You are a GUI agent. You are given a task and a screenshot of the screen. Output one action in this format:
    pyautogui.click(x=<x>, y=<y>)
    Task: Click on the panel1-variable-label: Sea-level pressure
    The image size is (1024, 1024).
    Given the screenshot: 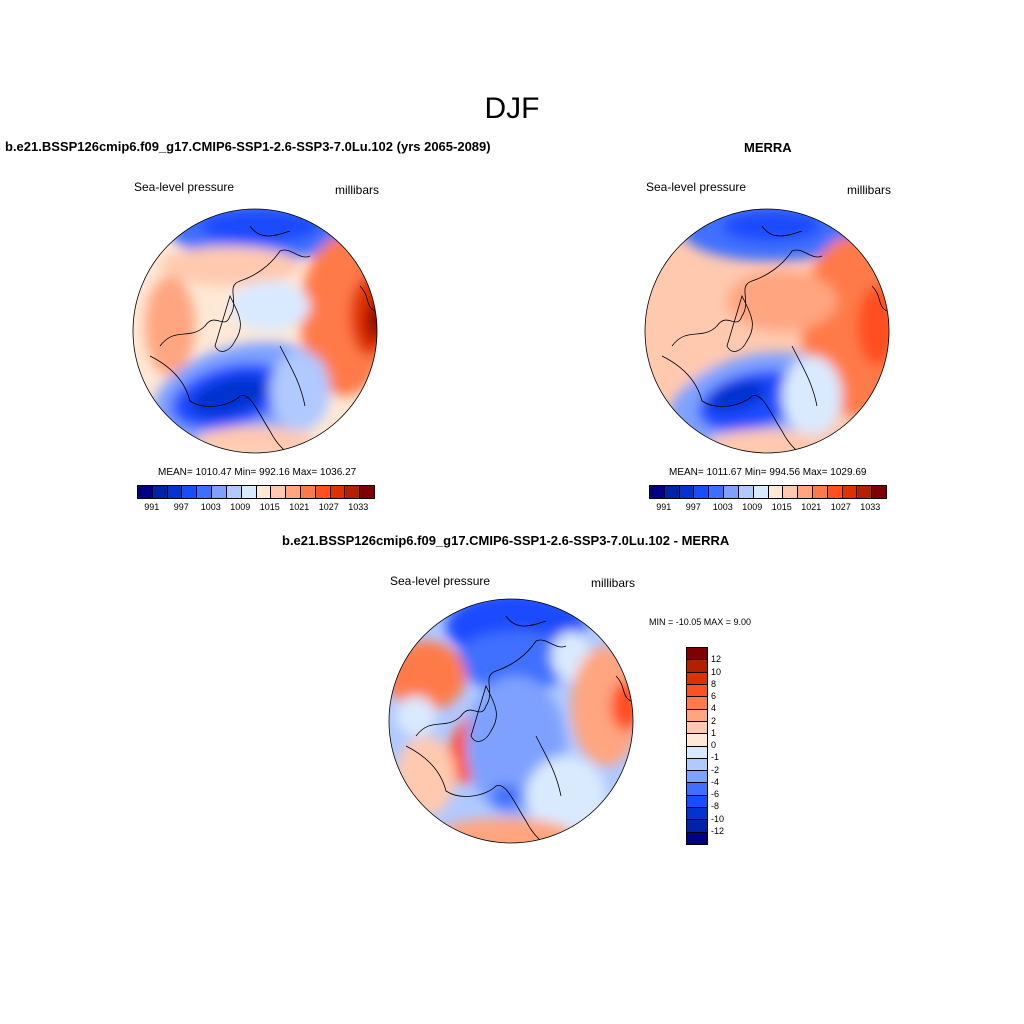 What is the action you would take?
    pyautogui.click(x=184, y=187)
    